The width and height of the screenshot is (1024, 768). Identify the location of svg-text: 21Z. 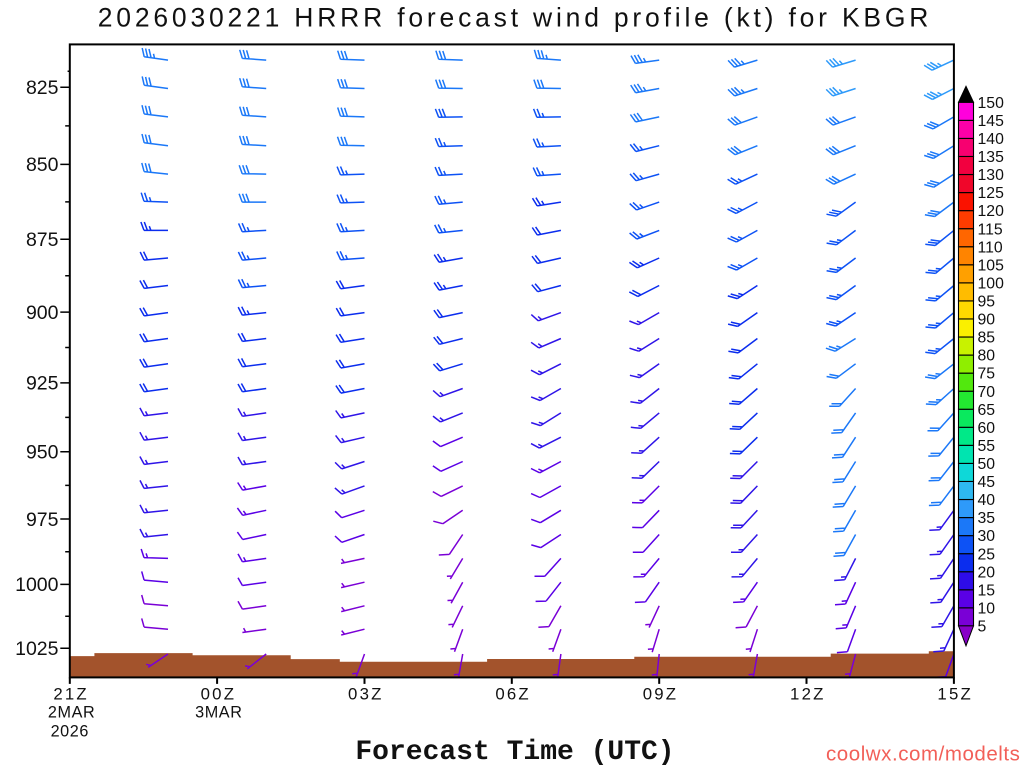
(71, 693).